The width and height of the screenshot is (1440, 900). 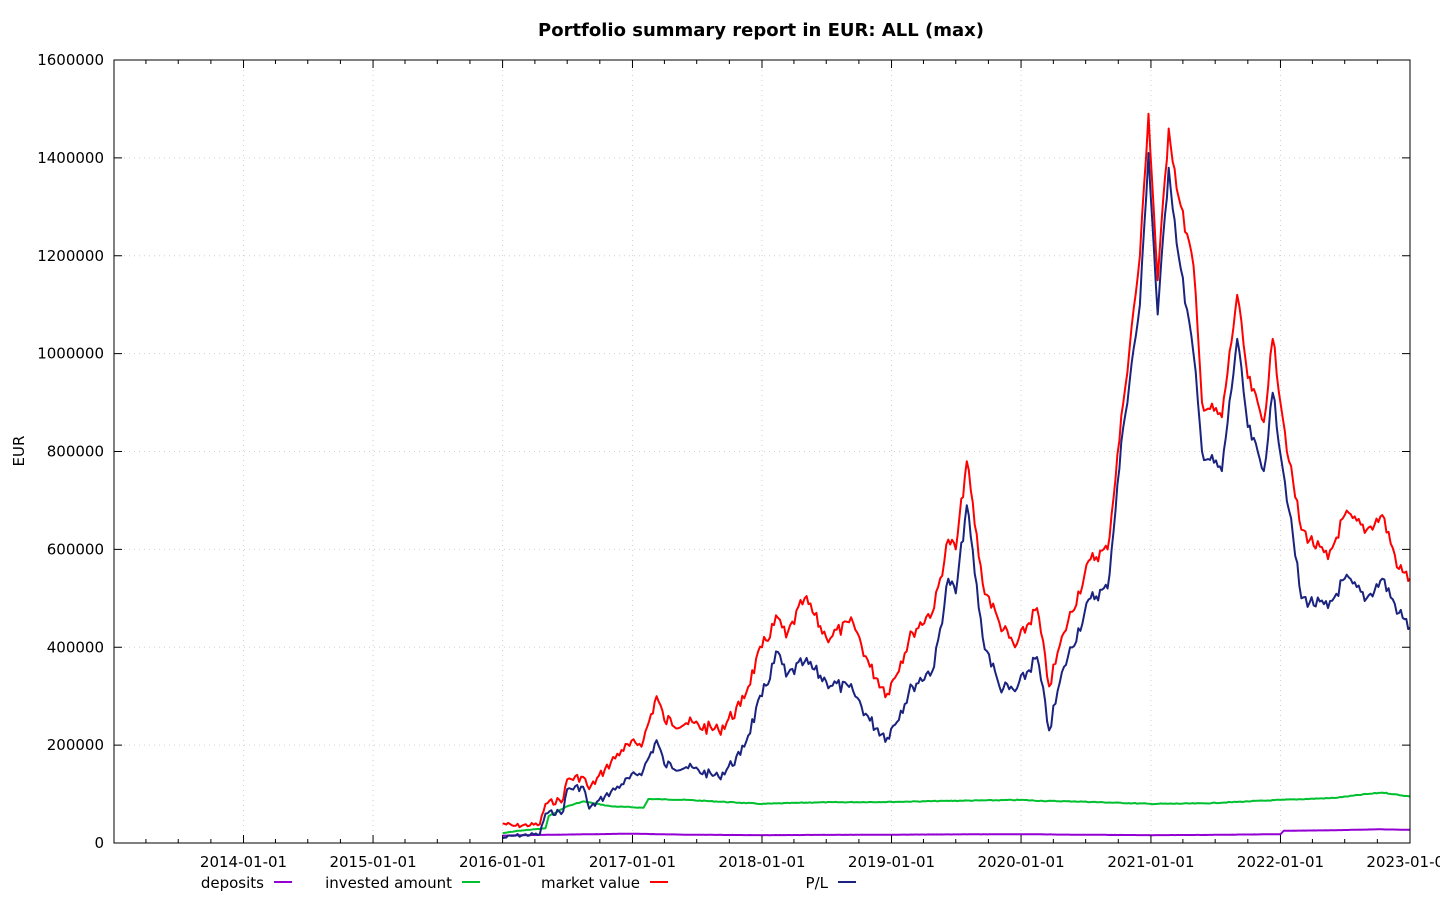 I want to click on x-tick-label: 2015-01-01, so click(x=372, y=862).